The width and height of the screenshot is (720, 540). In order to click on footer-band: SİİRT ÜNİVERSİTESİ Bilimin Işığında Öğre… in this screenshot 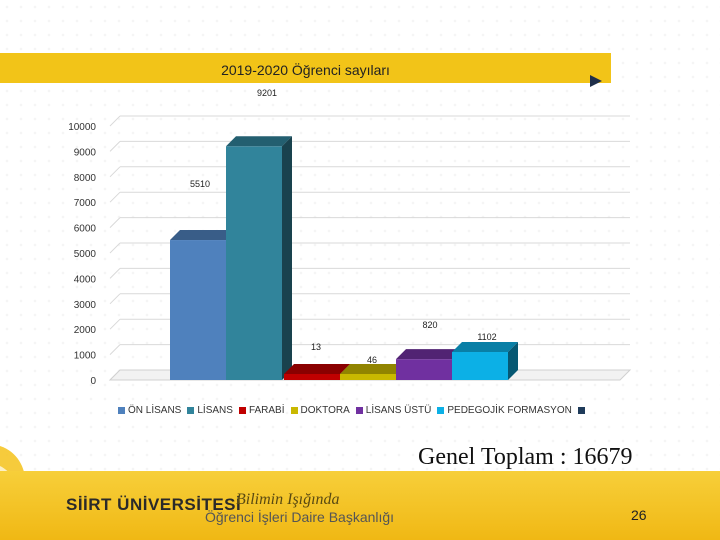, I will do `click(360, 505)`.